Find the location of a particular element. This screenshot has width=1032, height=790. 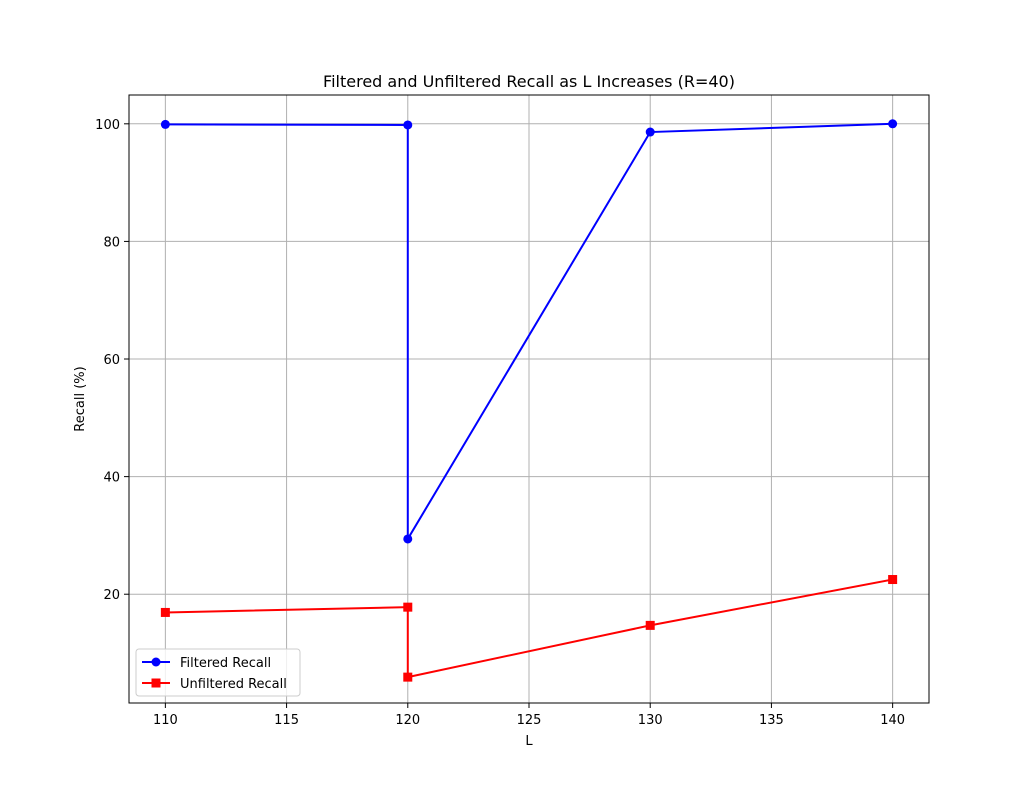

y-tick-label: 100 is located at coordinates (107, 125).